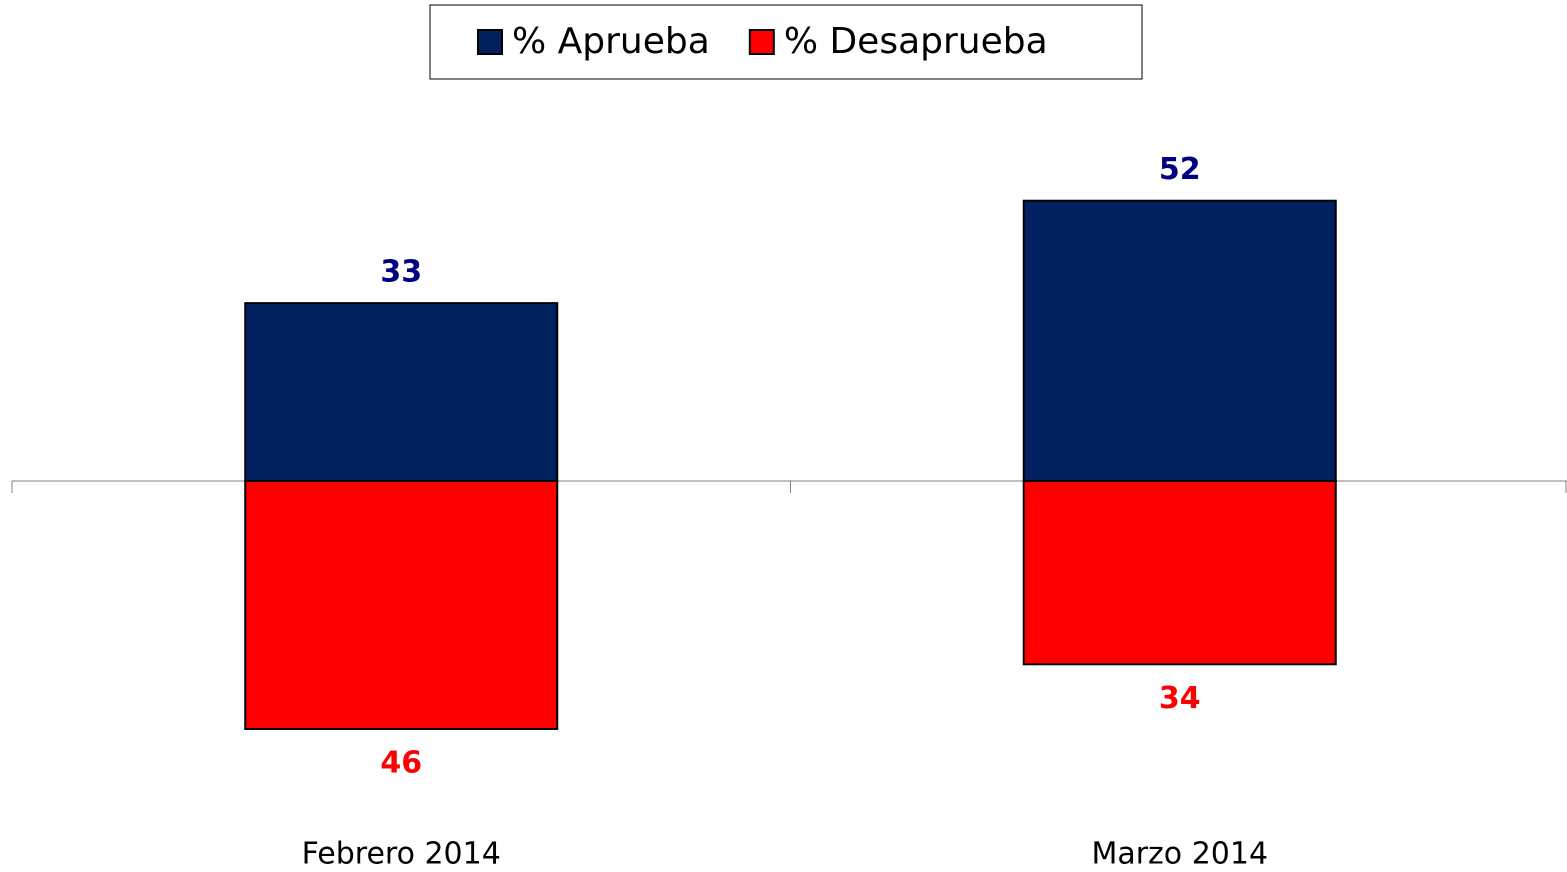  What do you see at coordinates (916, 41) in the screenshot?
I see `legend-label: % Desaprueba` at bounding box center [916, 41].